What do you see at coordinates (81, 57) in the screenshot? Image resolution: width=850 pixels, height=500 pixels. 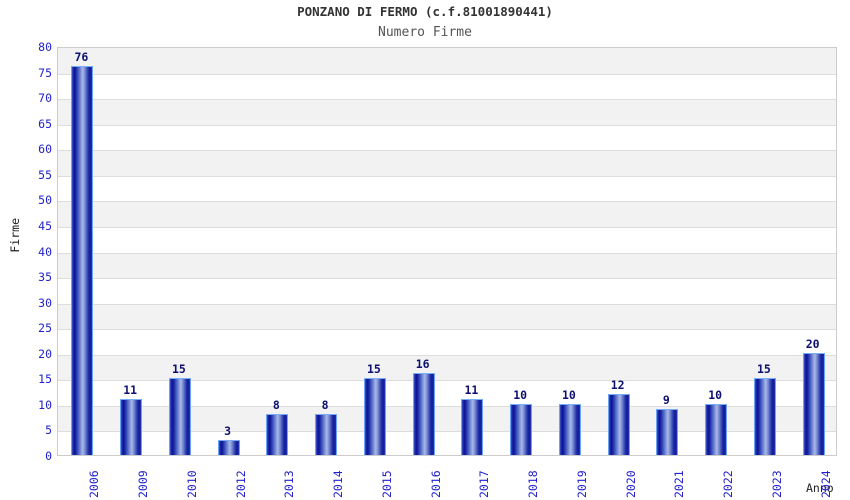 I see `bar-value-label: 76` at bounding box center [81, 57].